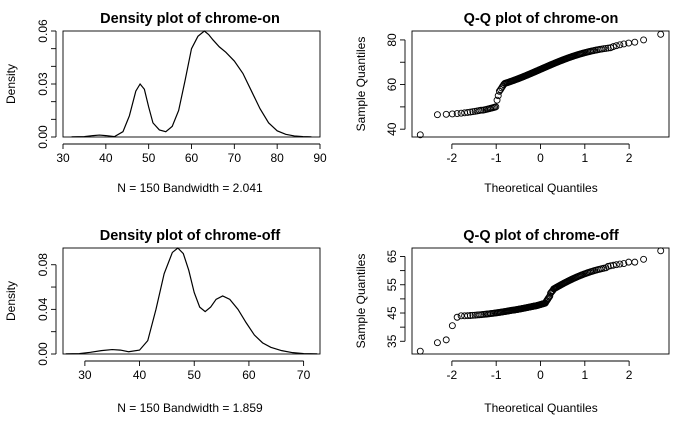 This screenshot has width=700, height=432. Describe the element at coordinates (43, 354) in the screenshot. I see `y-tick-label: 0.00` at that location.